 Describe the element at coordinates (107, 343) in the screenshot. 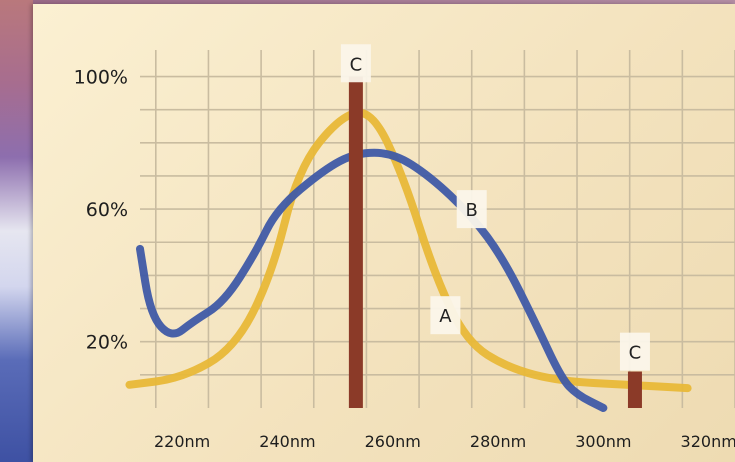

I see `y-tick-label: 20%` at that location.